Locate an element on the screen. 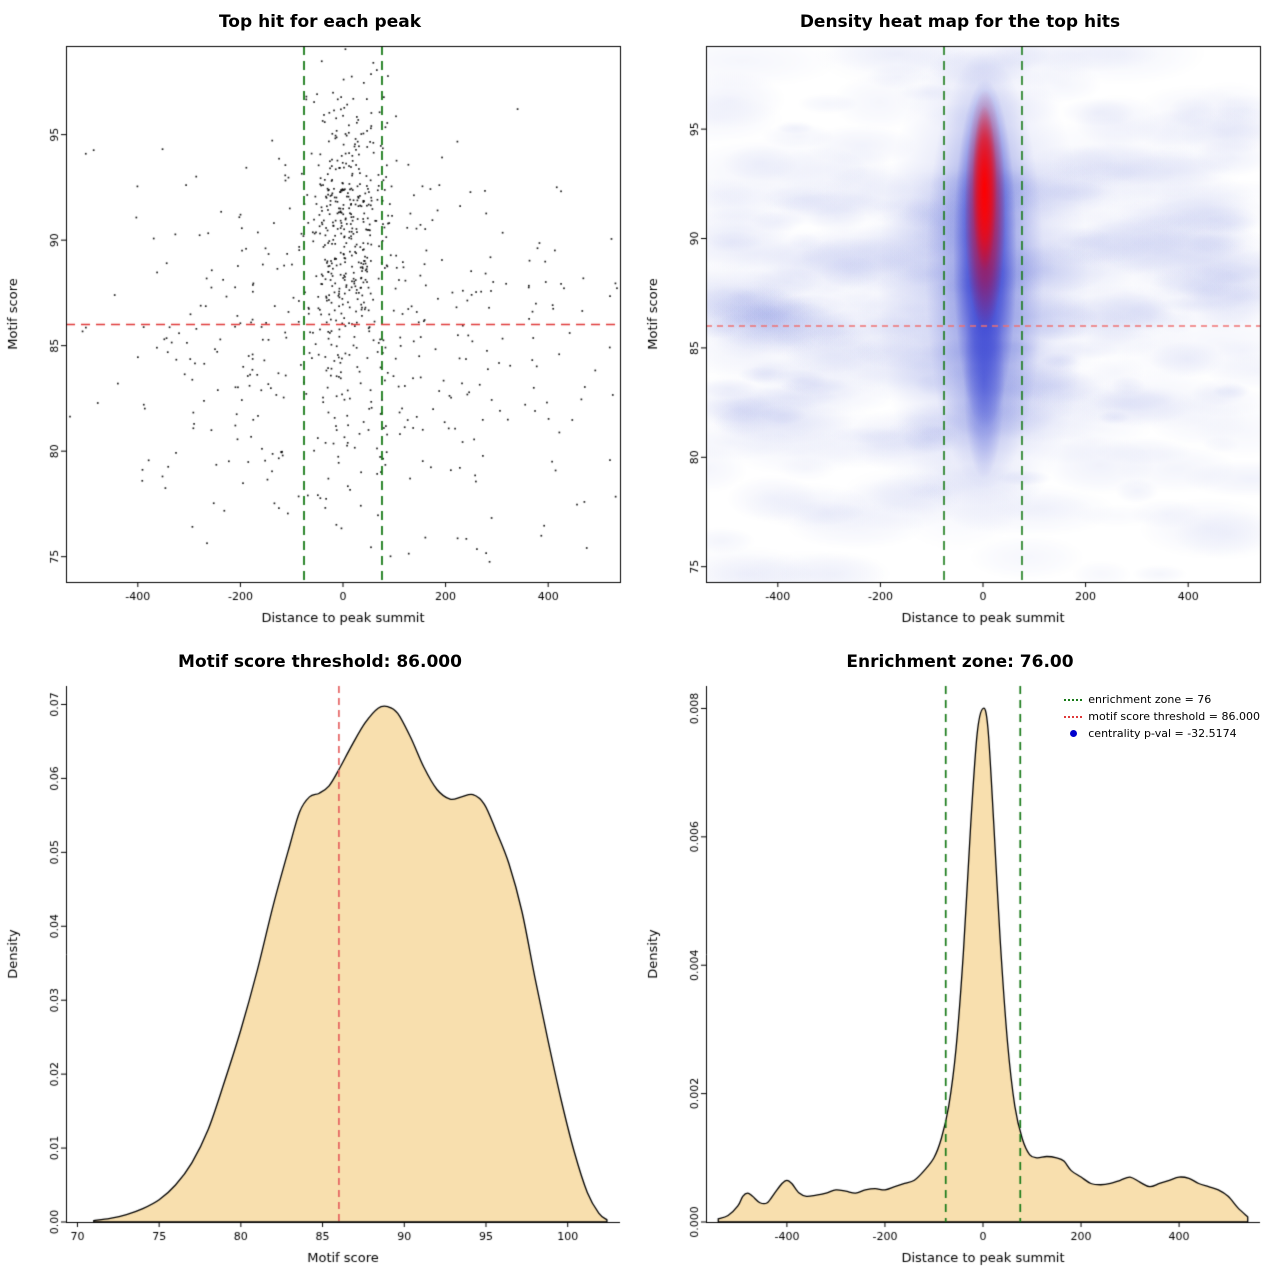  legend-label-motif-threshold: motif score threshold = 86.000 is located at coordinates (1174, 716).